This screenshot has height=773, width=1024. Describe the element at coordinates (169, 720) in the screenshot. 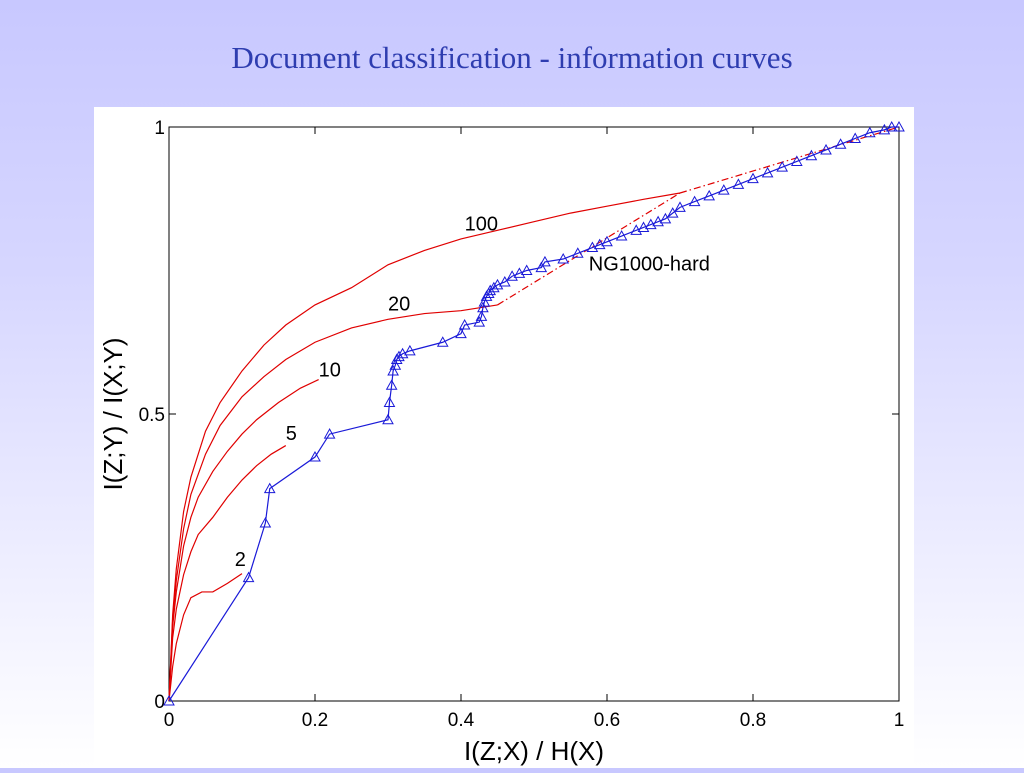

I see `x-tick-label: 0` at that location.